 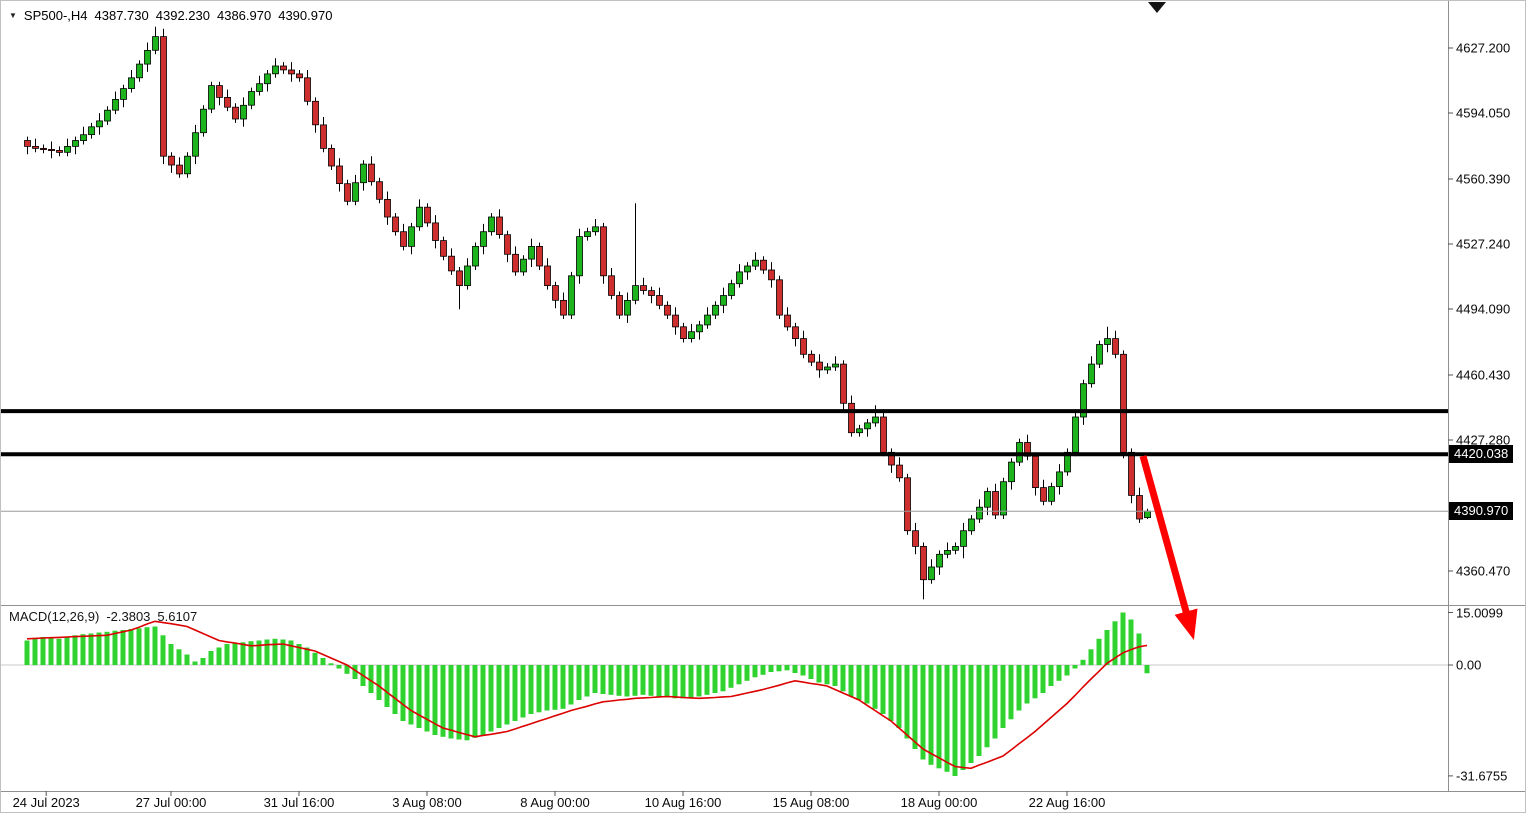 I want to click on macd-main-value: -2.3803, so click(x=128, y=616).